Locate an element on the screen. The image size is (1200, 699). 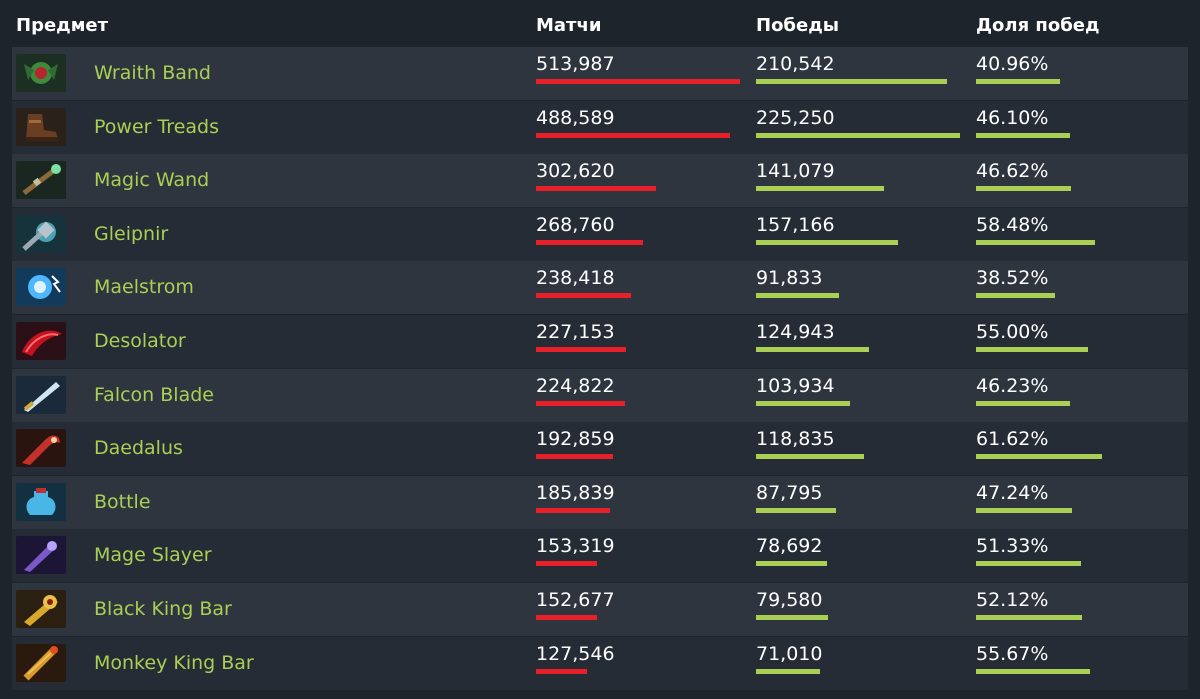
table-row: Gleipnir 268,760 157,166 58.48% is located at coordinates (600, 234).